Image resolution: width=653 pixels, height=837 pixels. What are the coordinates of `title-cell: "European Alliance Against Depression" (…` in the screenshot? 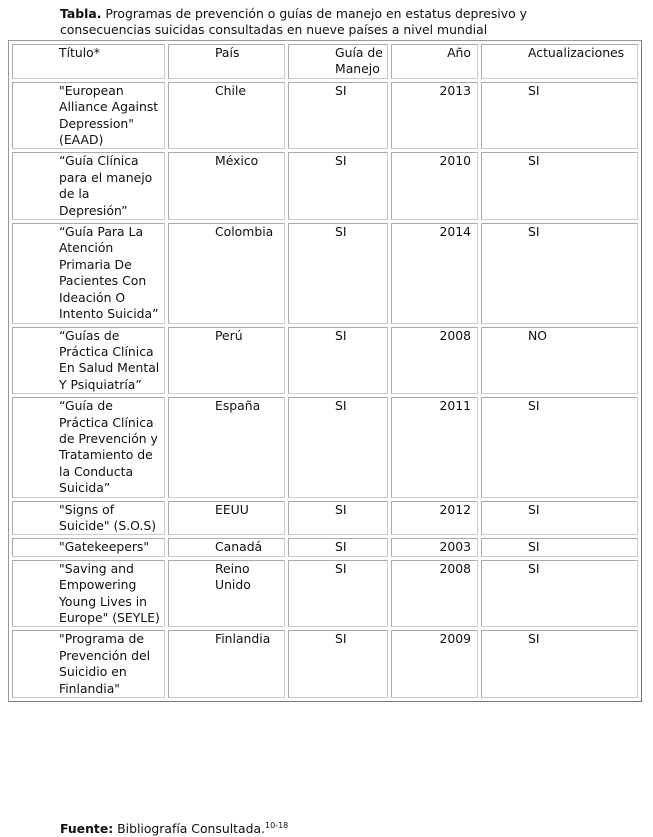 It's located at (88, 115).